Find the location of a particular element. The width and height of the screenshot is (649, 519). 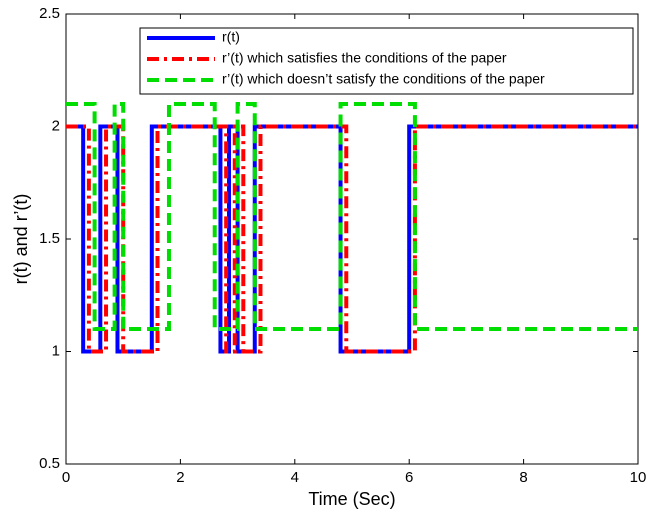

x-tick-label: 8 is located at coordinates (523, 477).